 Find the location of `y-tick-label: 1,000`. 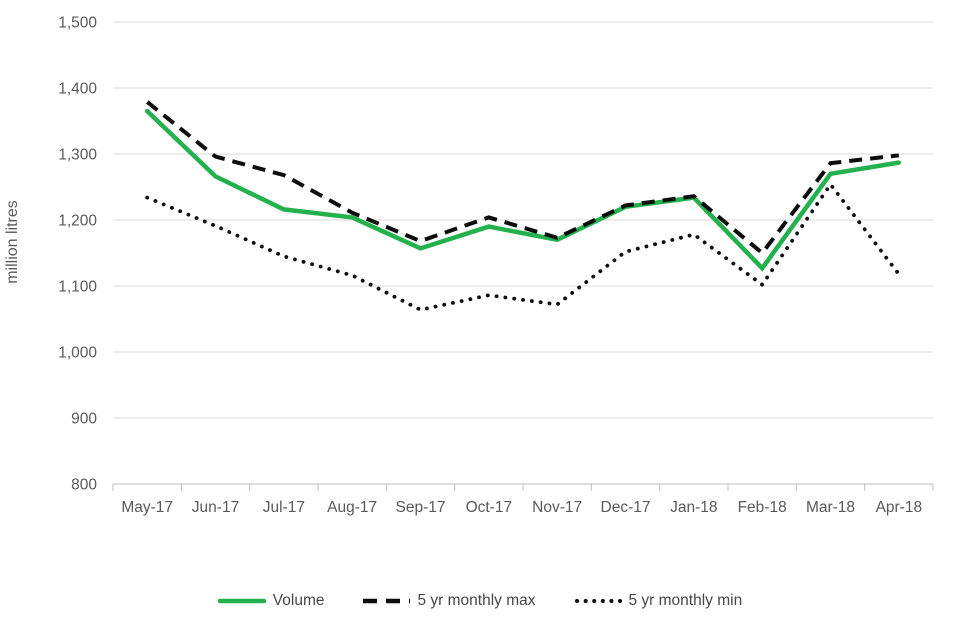

y-tick-label: 1,000 is located at coordinates (77, 353).